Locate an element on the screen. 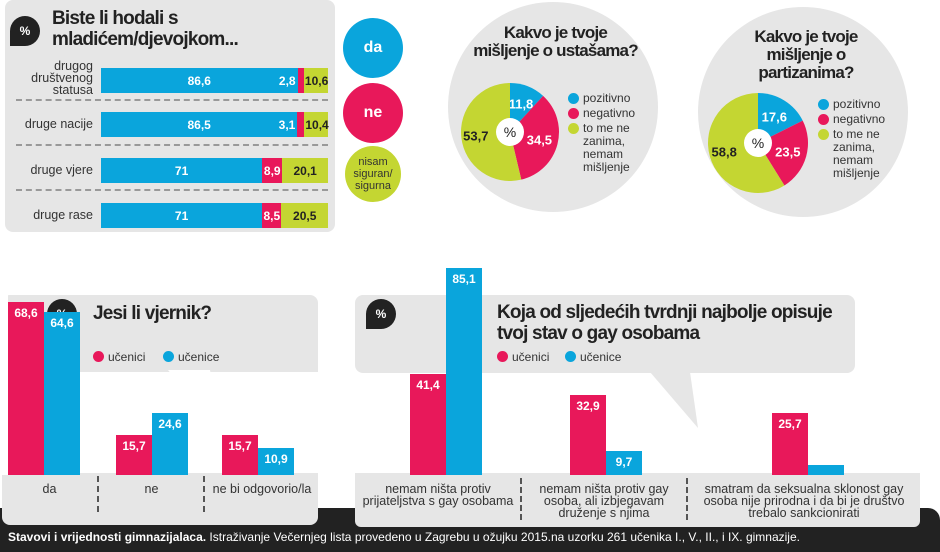 The image size is (940, 552). vertical-bar: 9,7 is located at coordinates (624, 463).